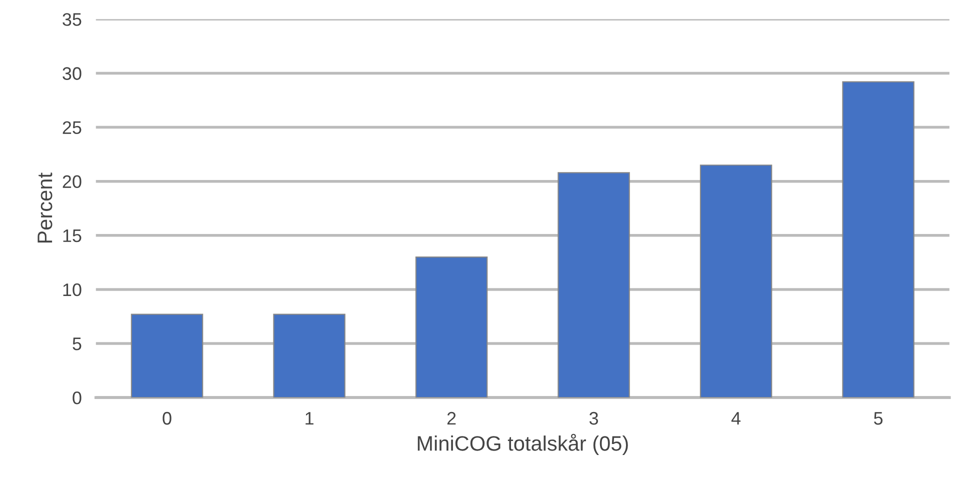  Describe the element at coordinates (310, 418) in the screenshot. I see `x-tick-label: 1` at that location.